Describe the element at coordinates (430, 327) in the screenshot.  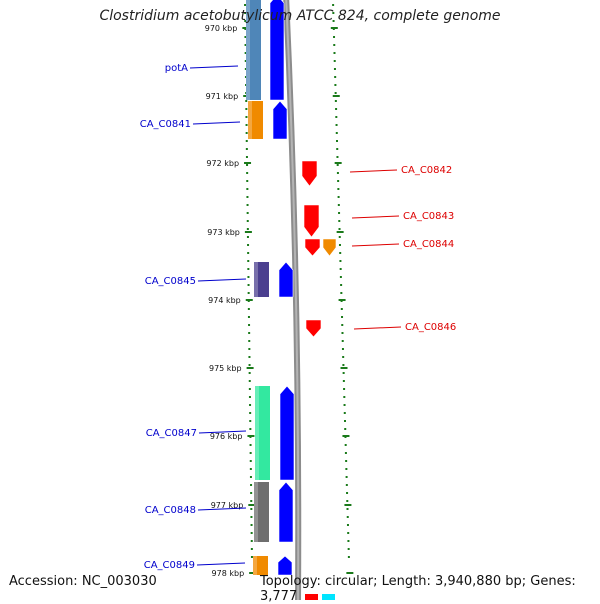
I see `gene-label: CA_C0846` at that location.